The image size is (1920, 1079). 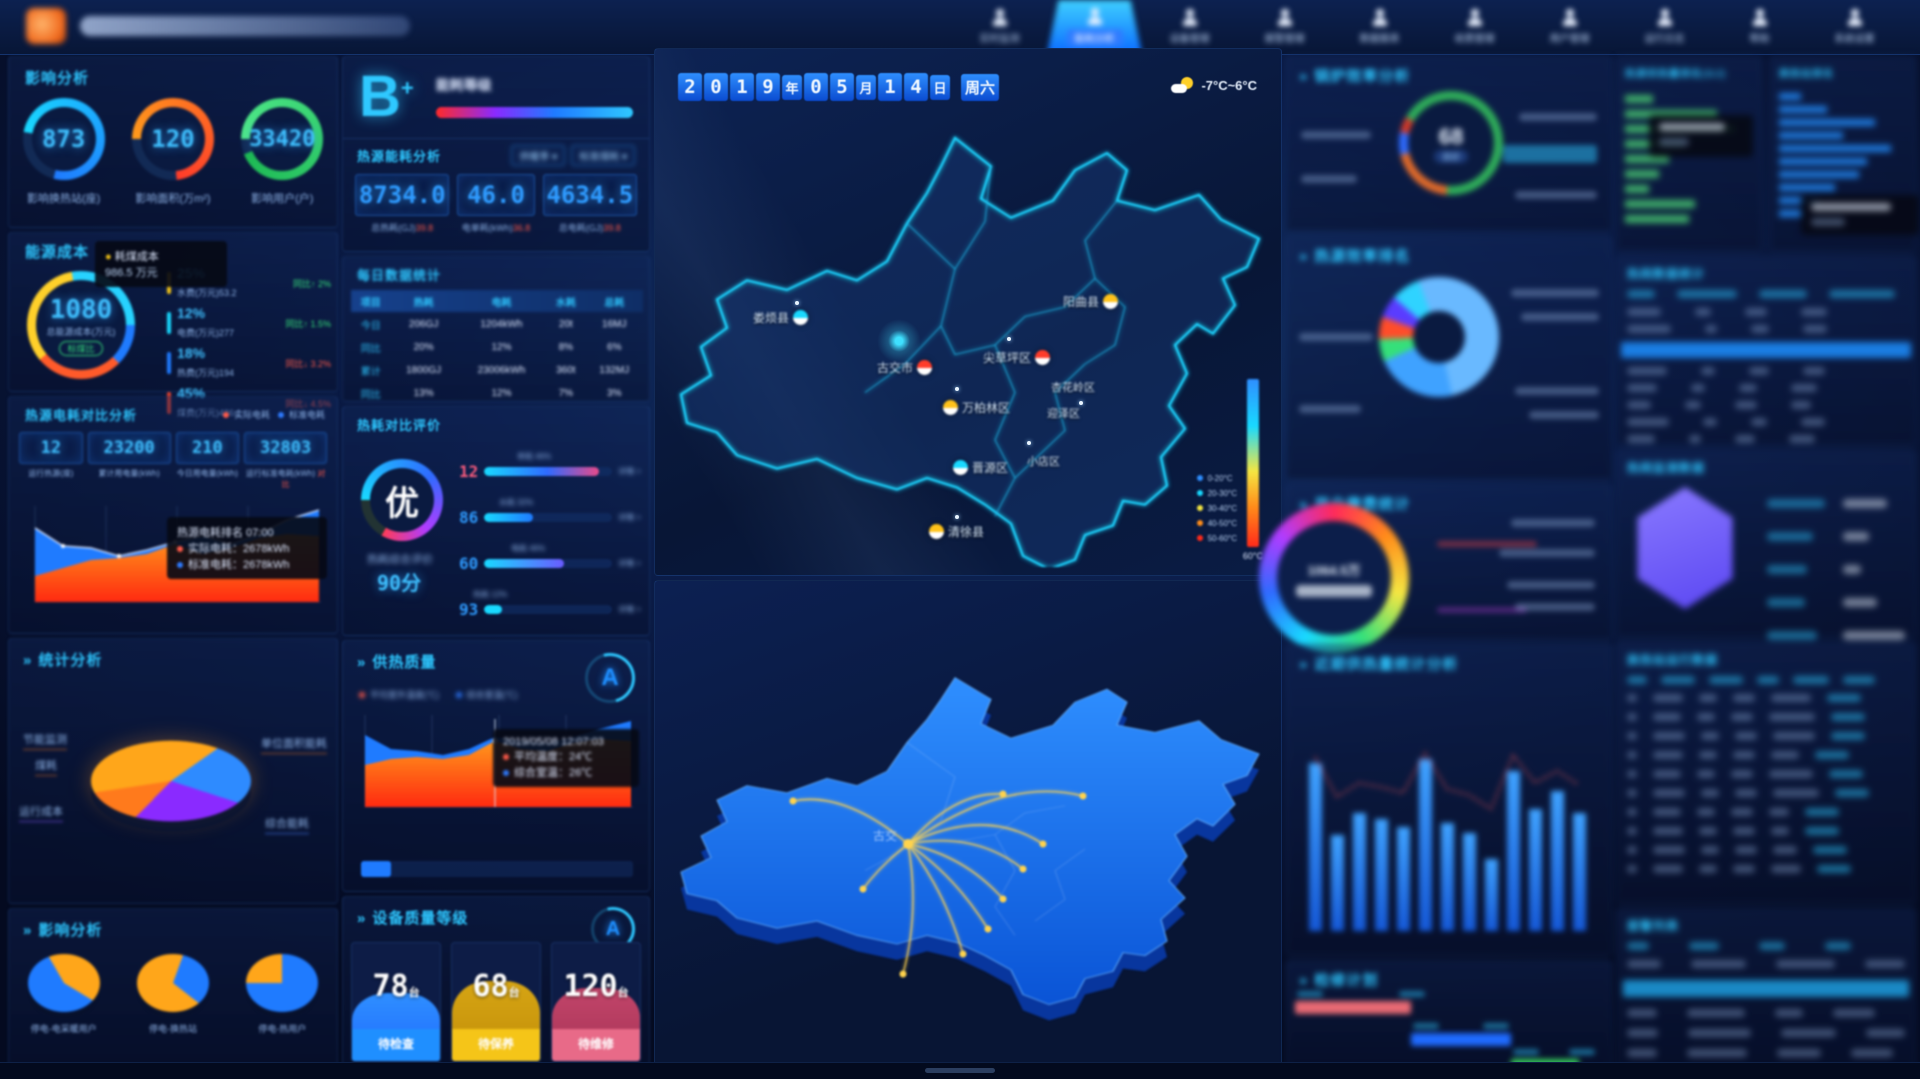 I want to click on nav-item-4: 数据报表, so click(x=1379, y=27).